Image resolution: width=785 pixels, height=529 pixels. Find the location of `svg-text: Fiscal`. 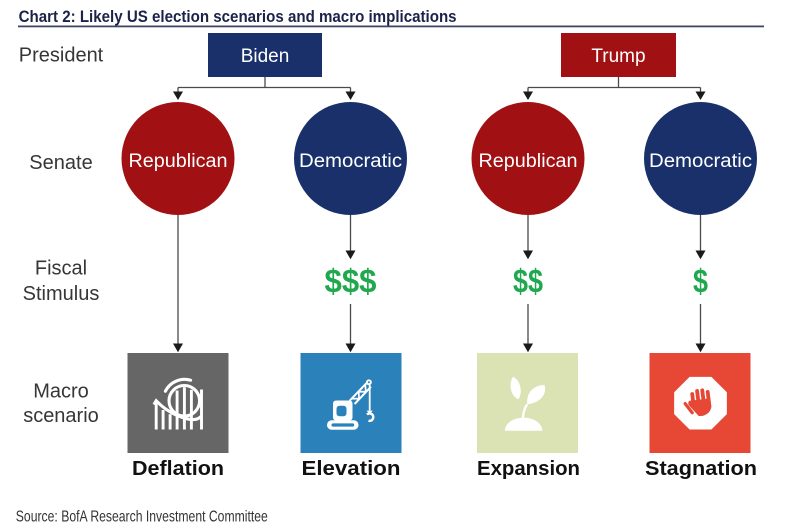

svg-text: Fiscal is located at coordinates (61, 269).